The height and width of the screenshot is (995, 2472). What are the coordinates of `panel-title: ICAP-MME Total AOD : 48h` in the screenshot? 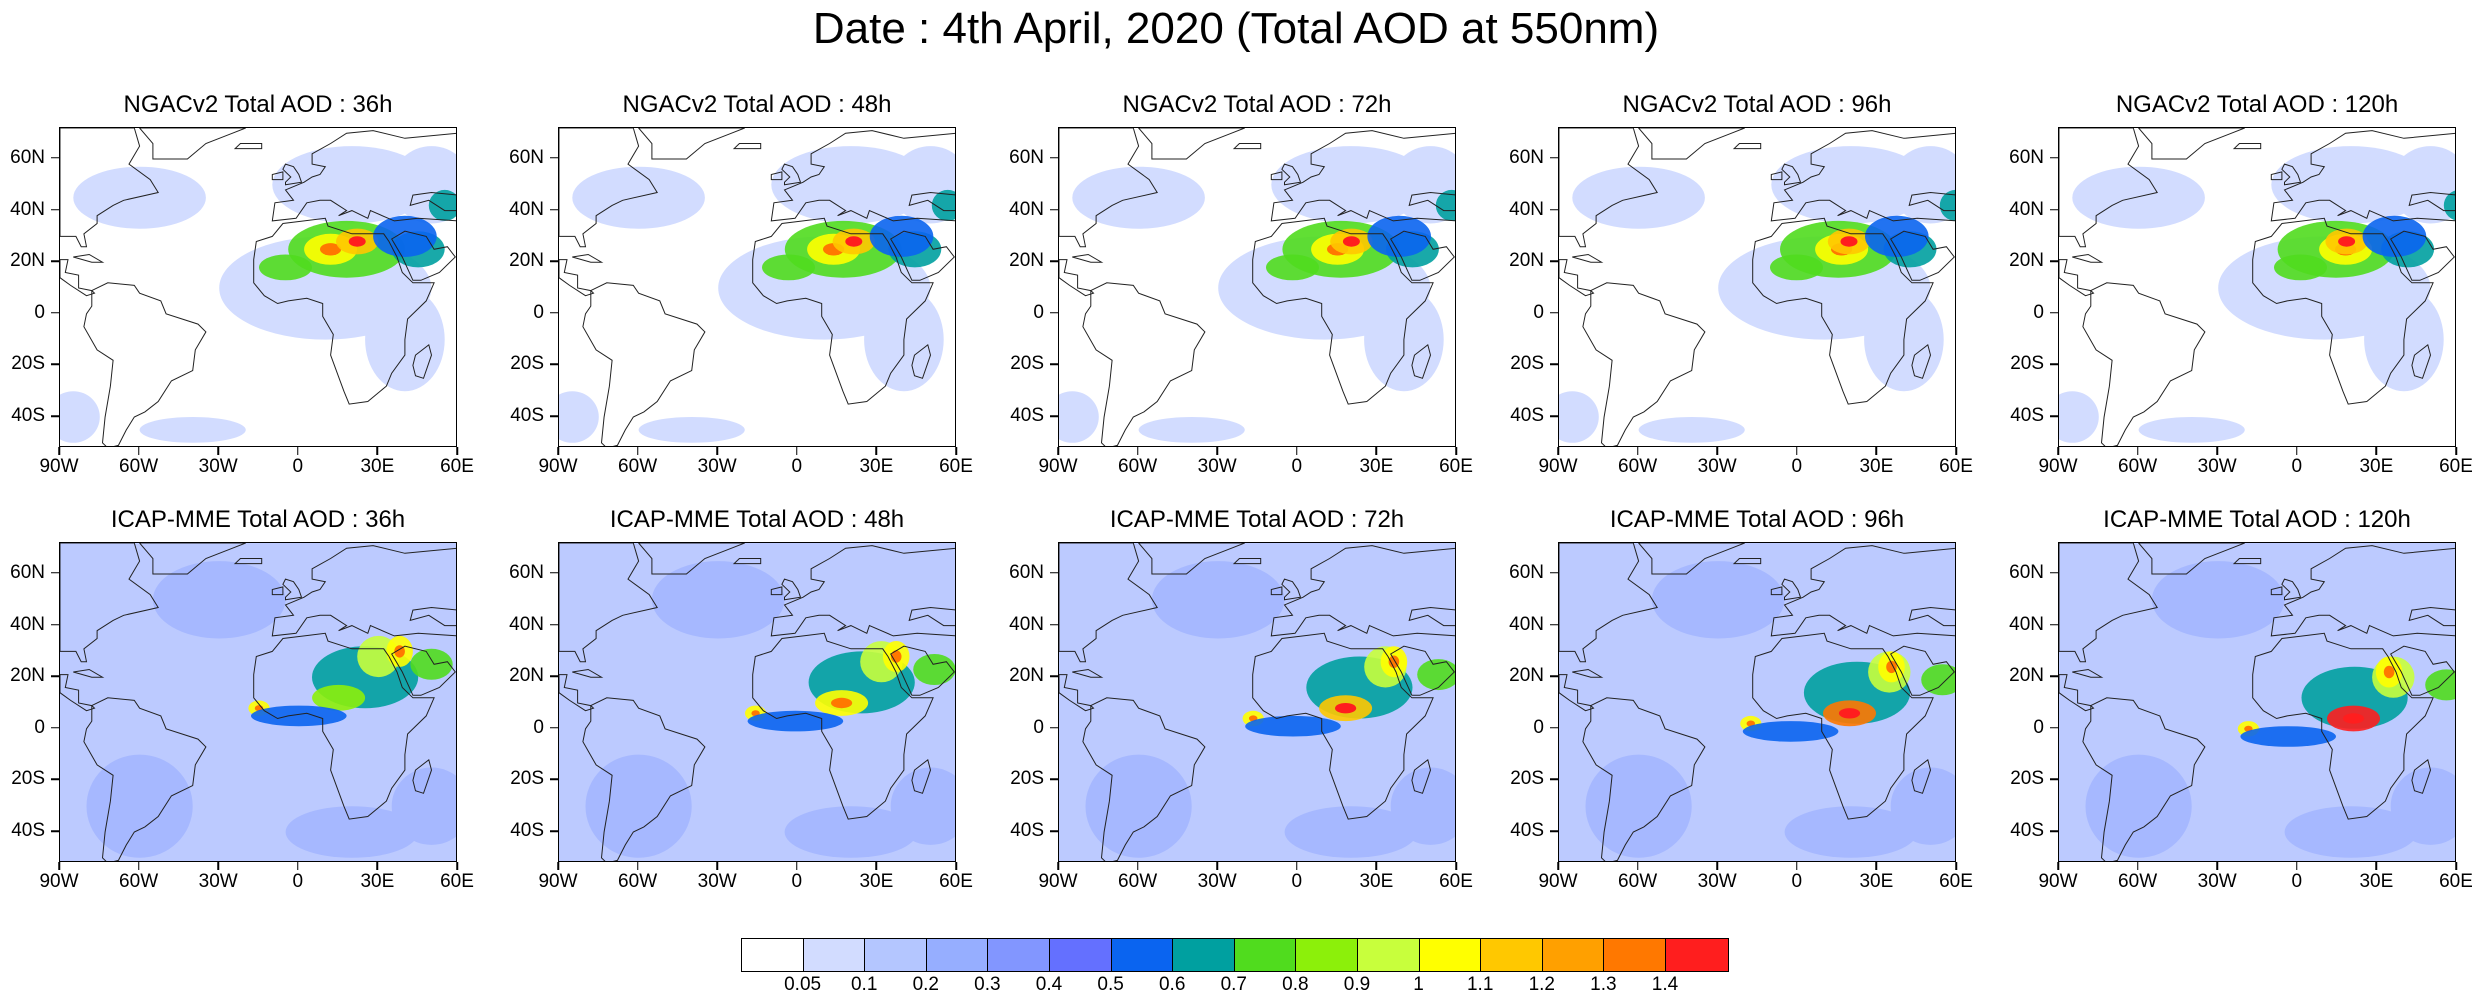 It's located at (757, 519).